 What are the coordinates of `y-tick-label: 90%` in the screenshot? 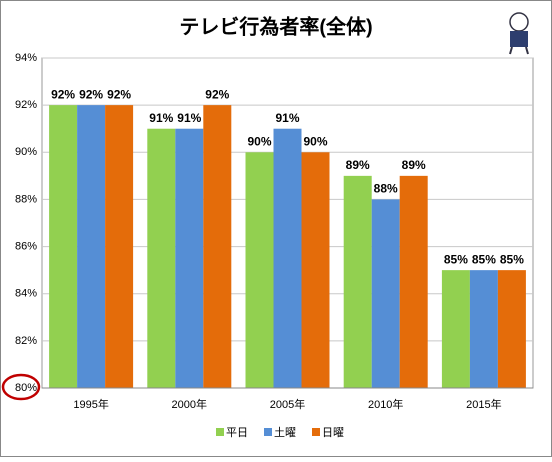 It's located at (26, 152).